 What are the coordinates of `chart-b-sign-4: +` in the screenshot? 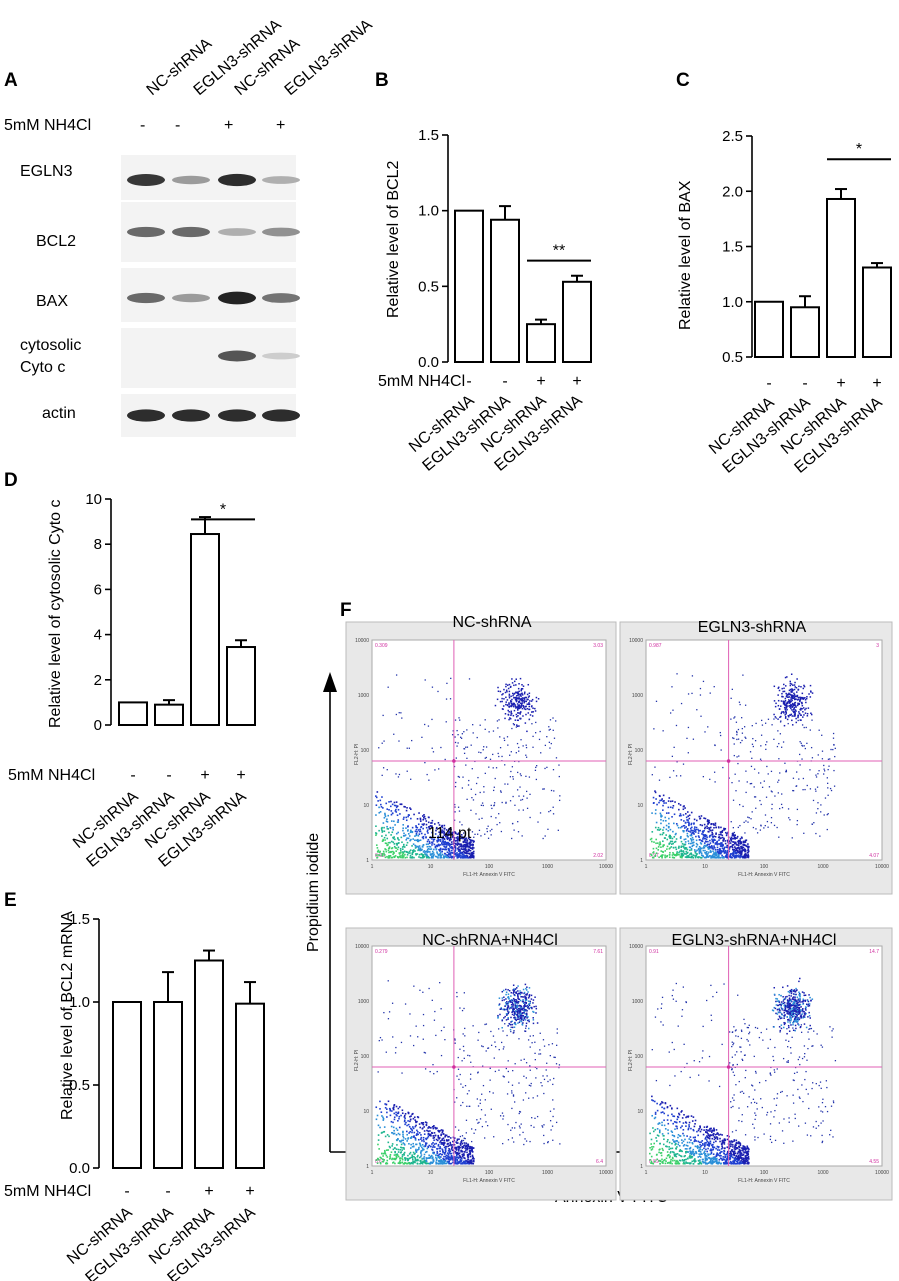 It's located at (576, 381).